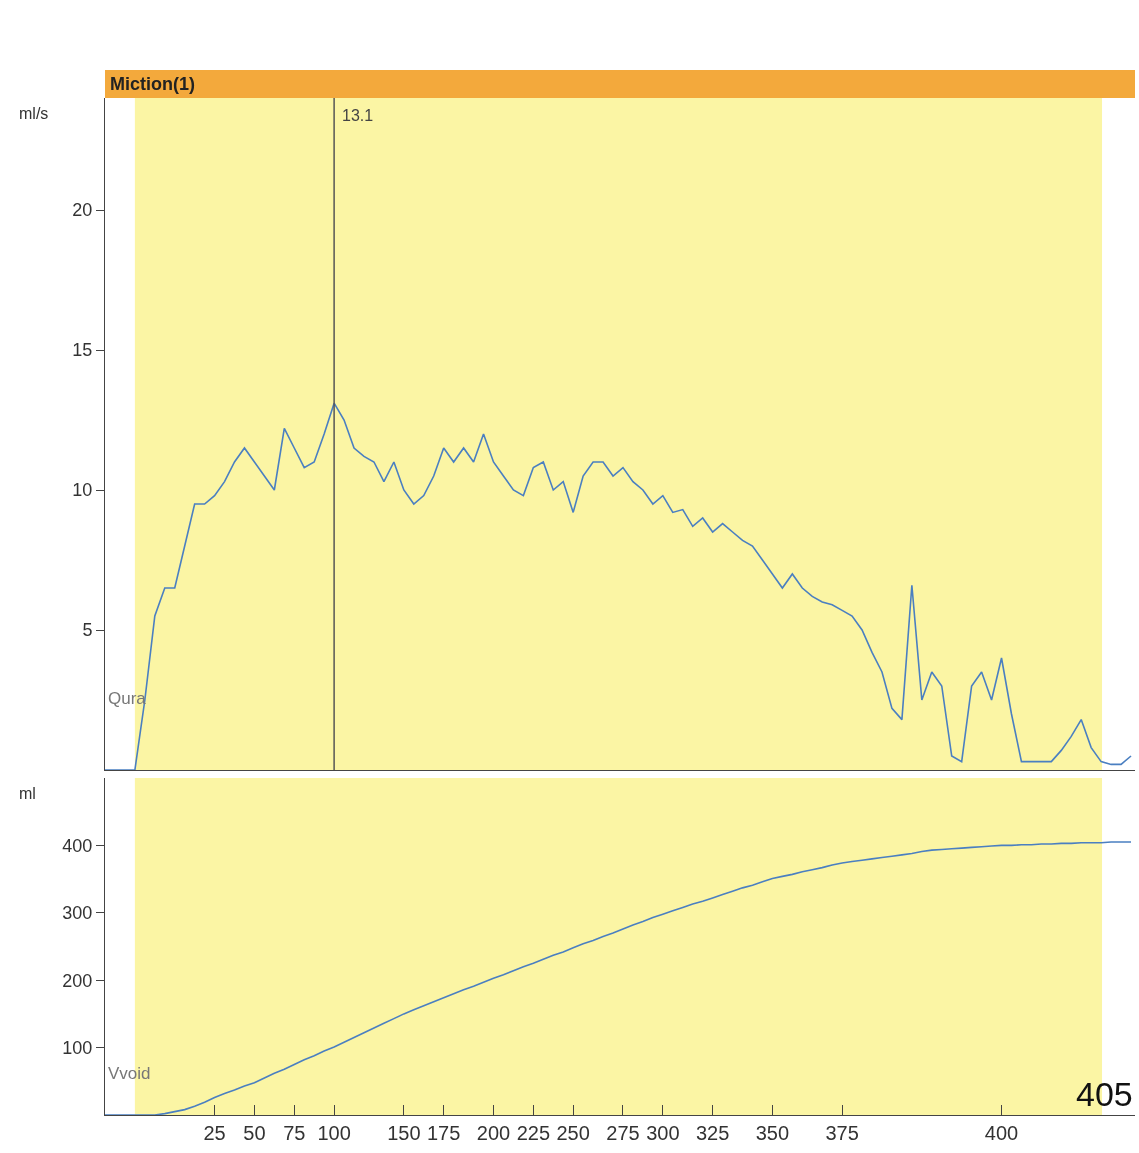 The width and height of the screenshot is (1139, 1153). Describe the element at coordinates (334, 1133) in the screenshot. I see `x-tick-label: 100` at that location.